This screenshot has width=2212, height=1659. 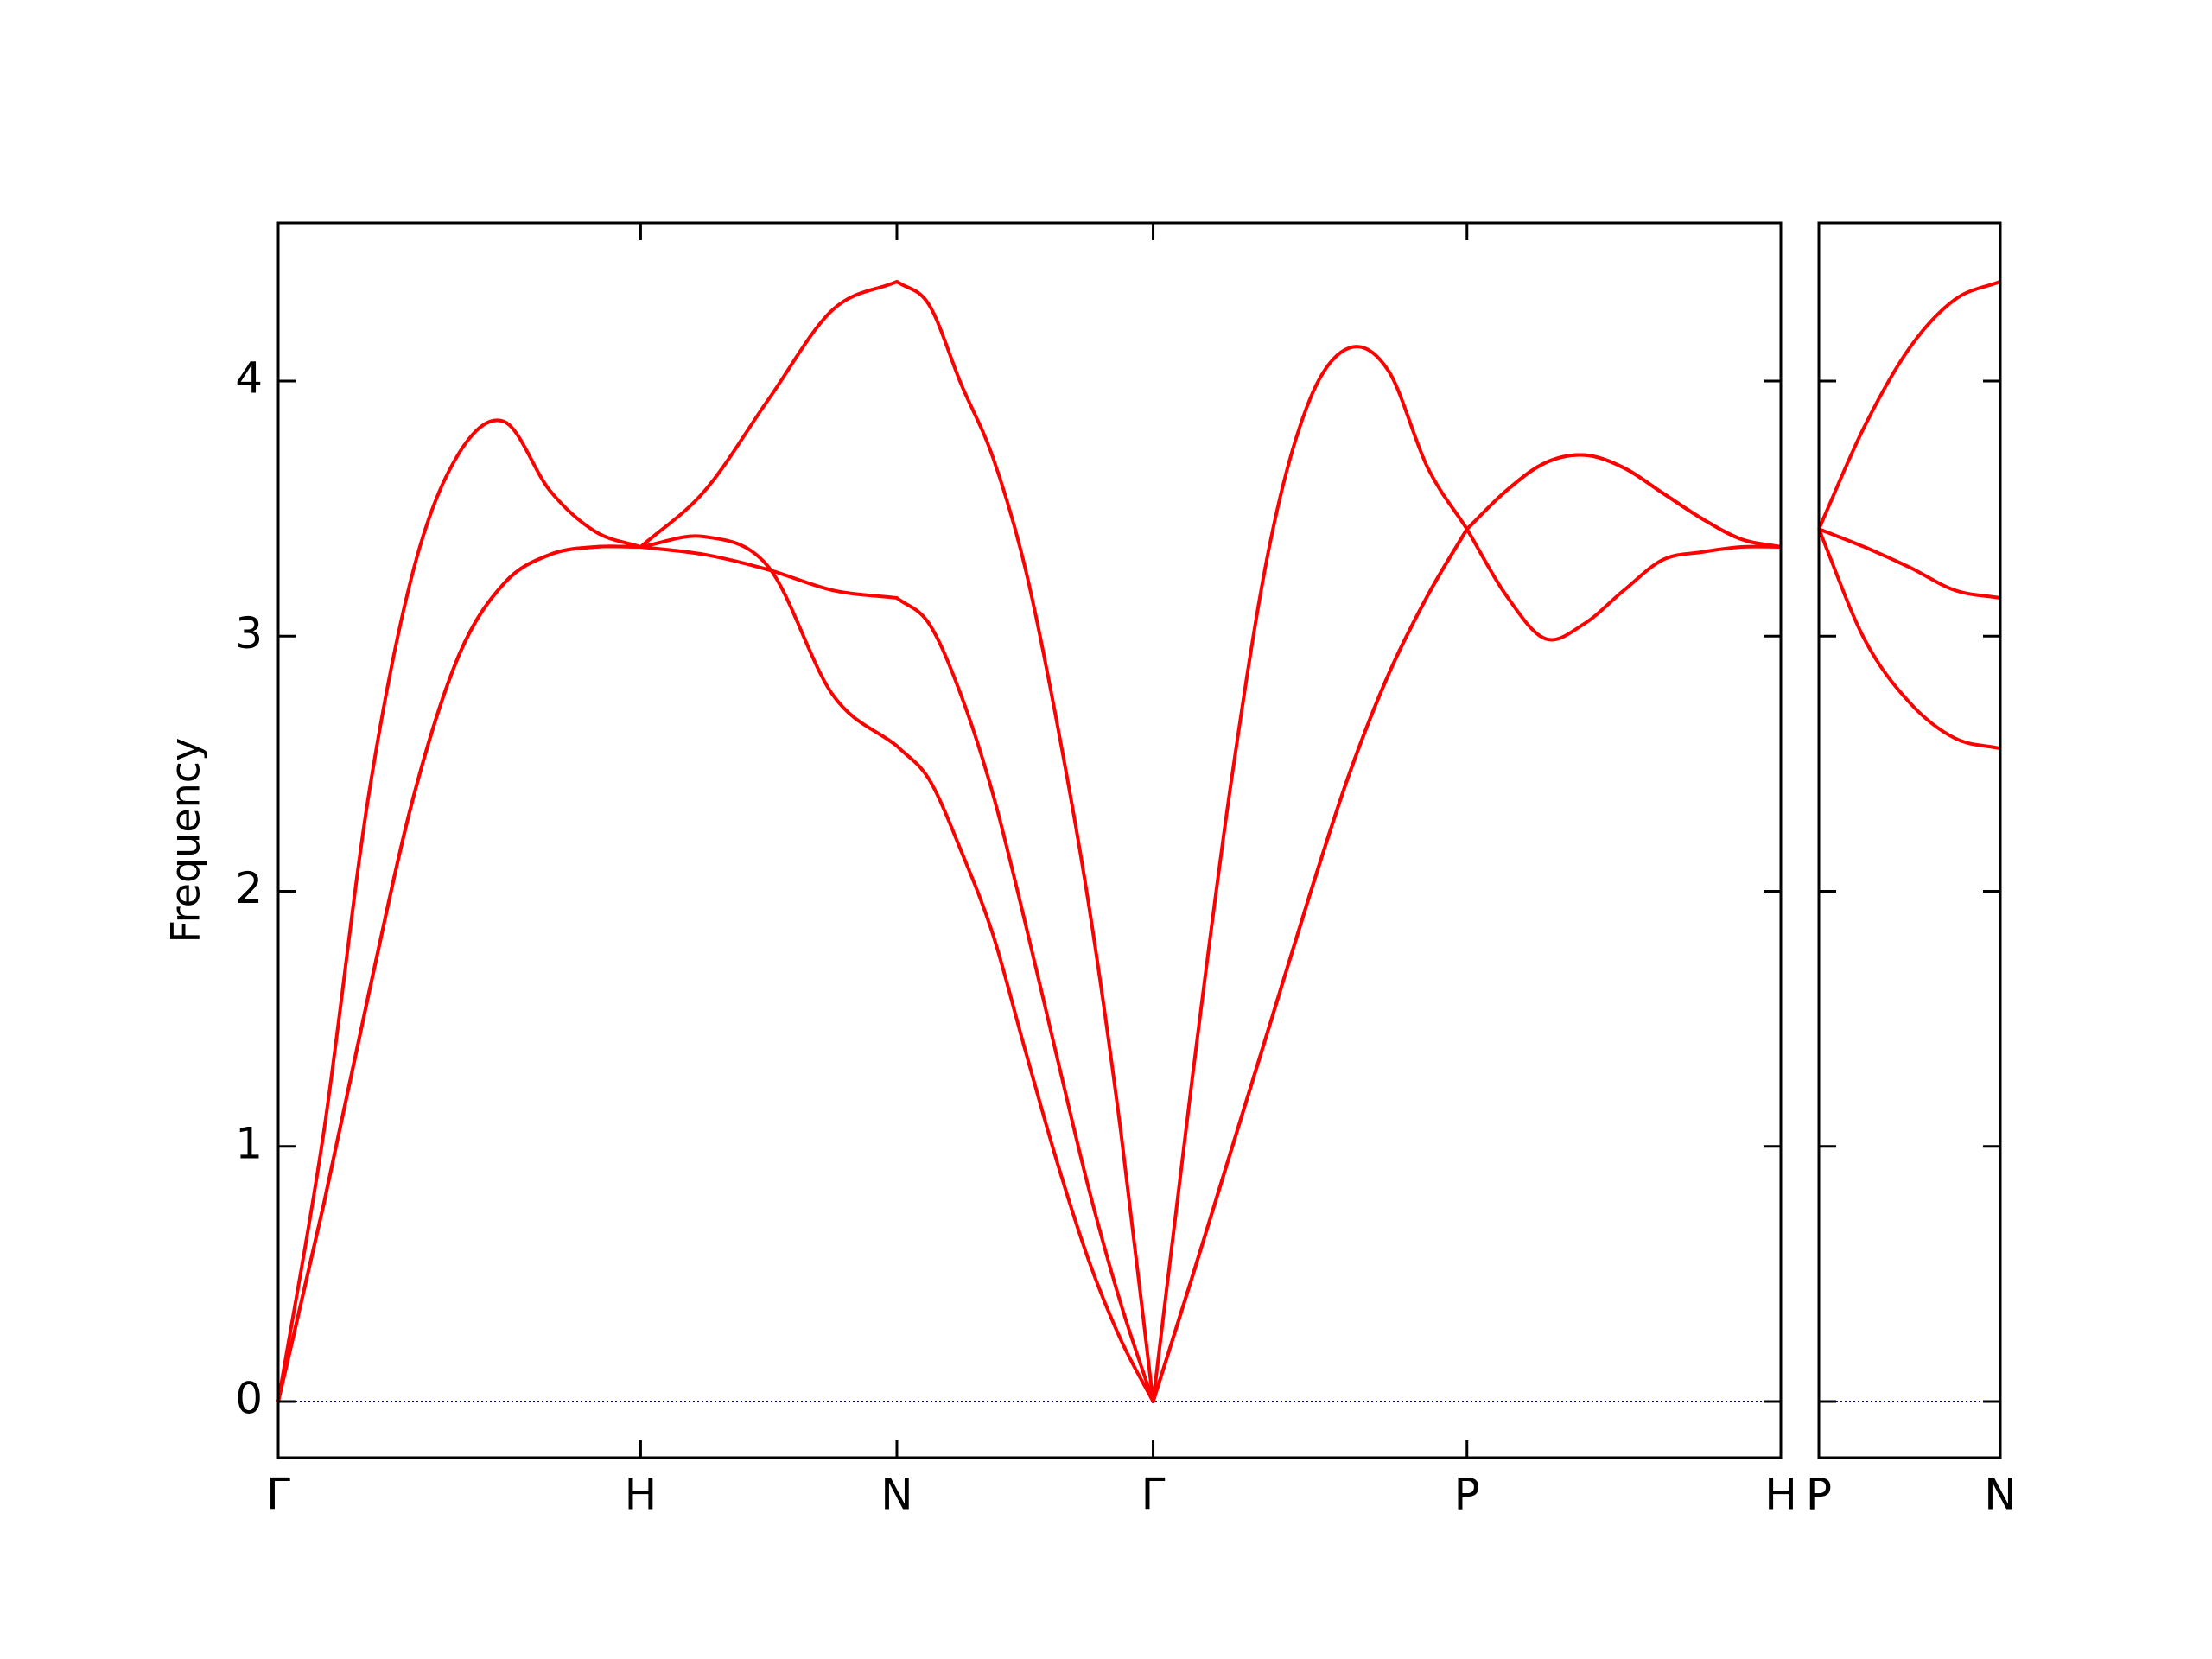 What do you see at coordinates (249, 378) in the screenshot?
I see `y-tick-label: 4` at bounding box center [249, 378].